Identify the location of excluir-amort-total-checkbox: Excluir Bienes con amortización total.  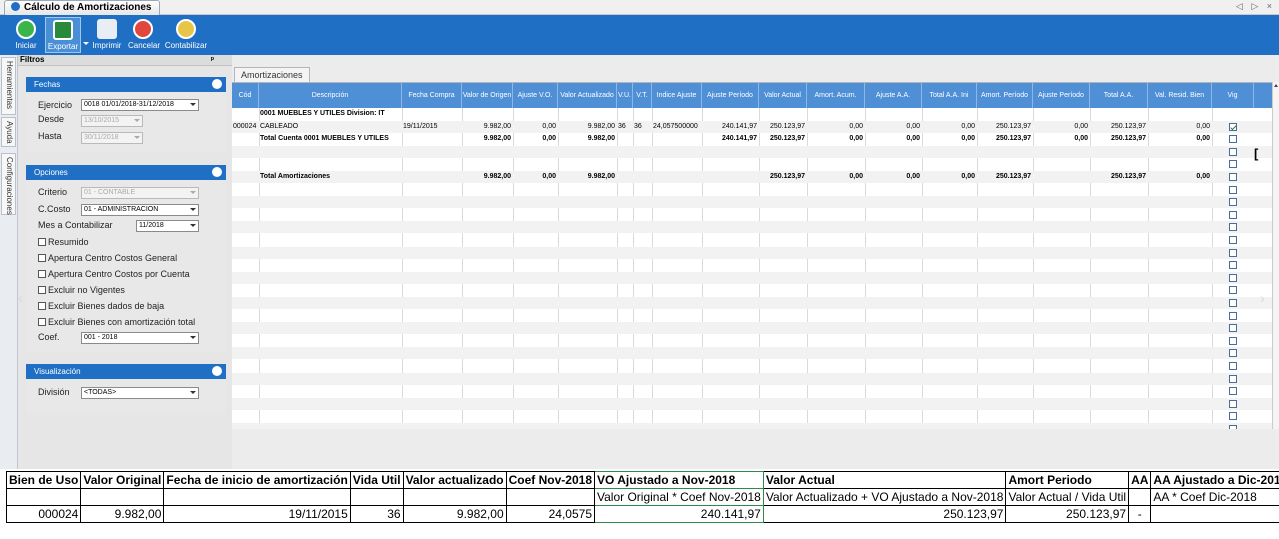
(116, 322).